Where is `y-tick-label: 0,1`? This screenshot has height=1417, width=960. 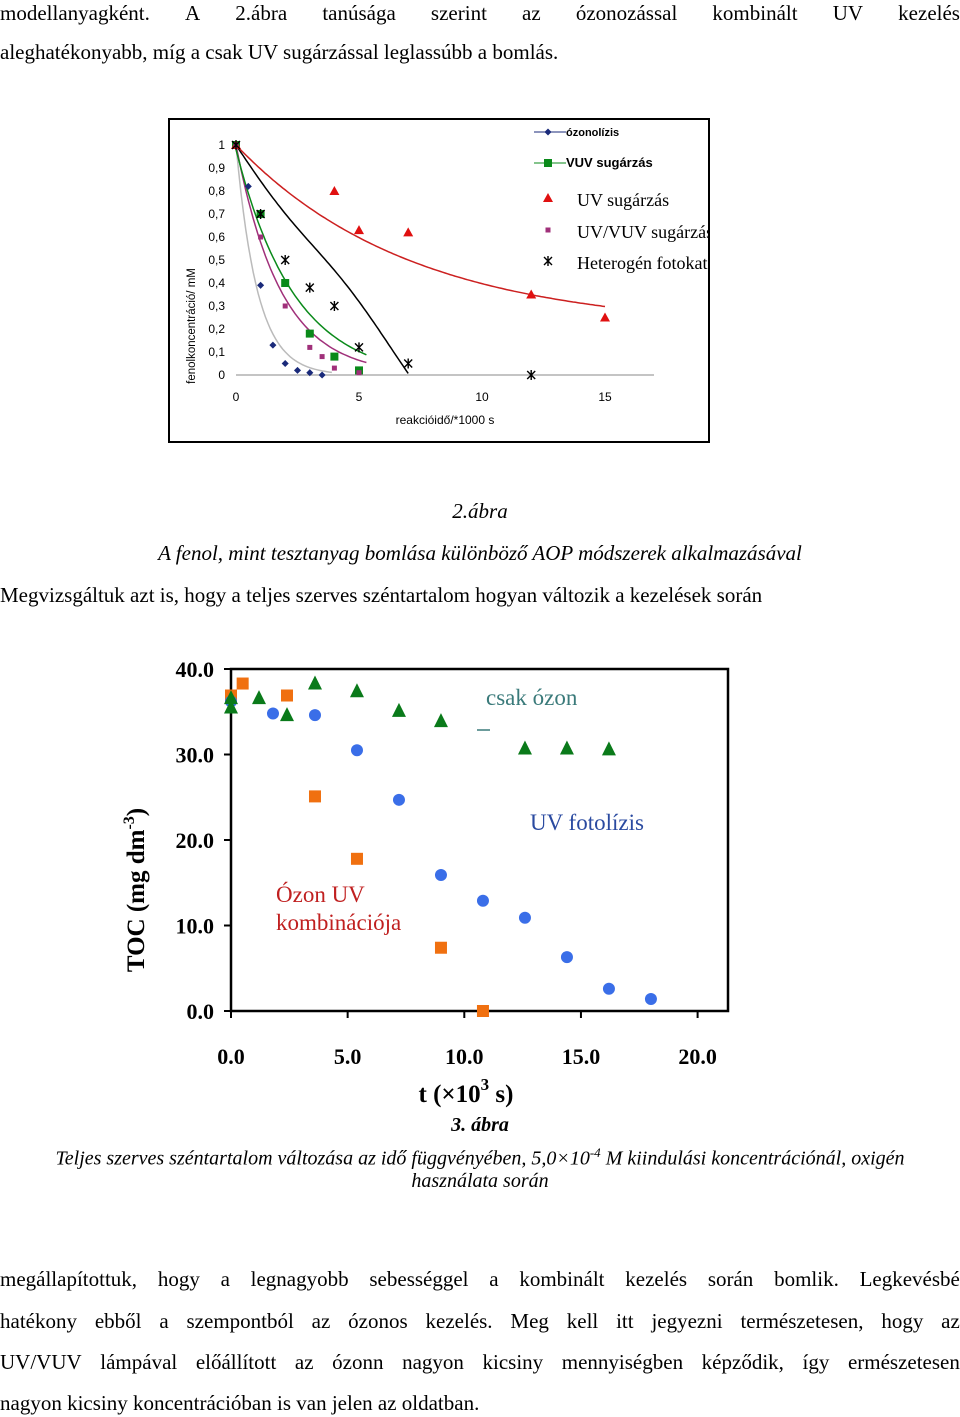
y-tick-label: 0,1 is located at coordinates (216, 352).